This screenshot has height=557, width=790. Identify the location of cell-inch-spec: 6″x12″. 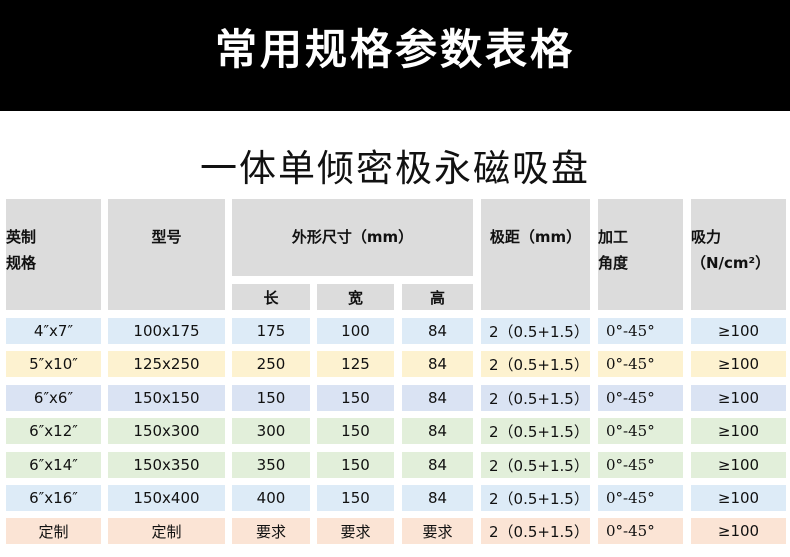
(53, 431).